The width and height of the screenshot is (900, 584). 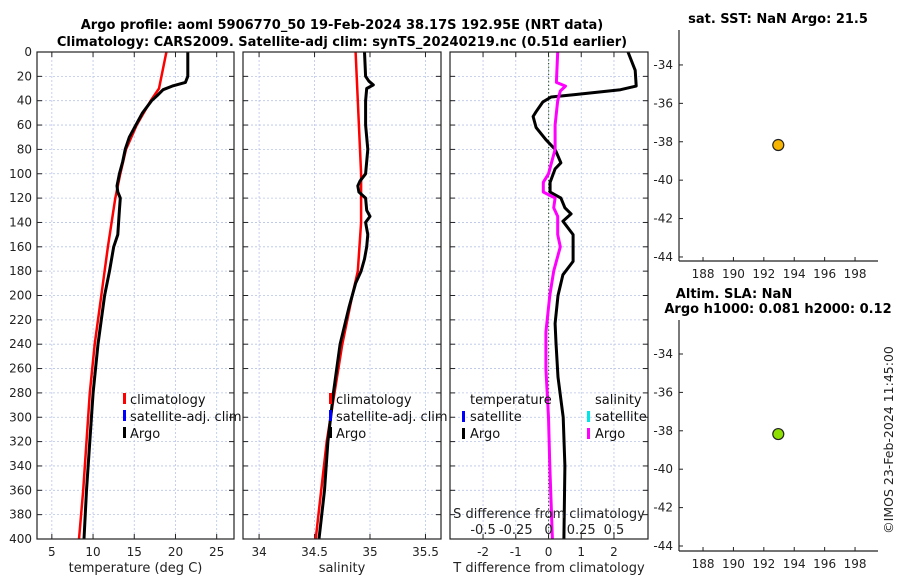 What do you see at coordinates (425, 552) in the screenshot?
I see `x-tick-label: 35.5` at bounding box center [425, 552].